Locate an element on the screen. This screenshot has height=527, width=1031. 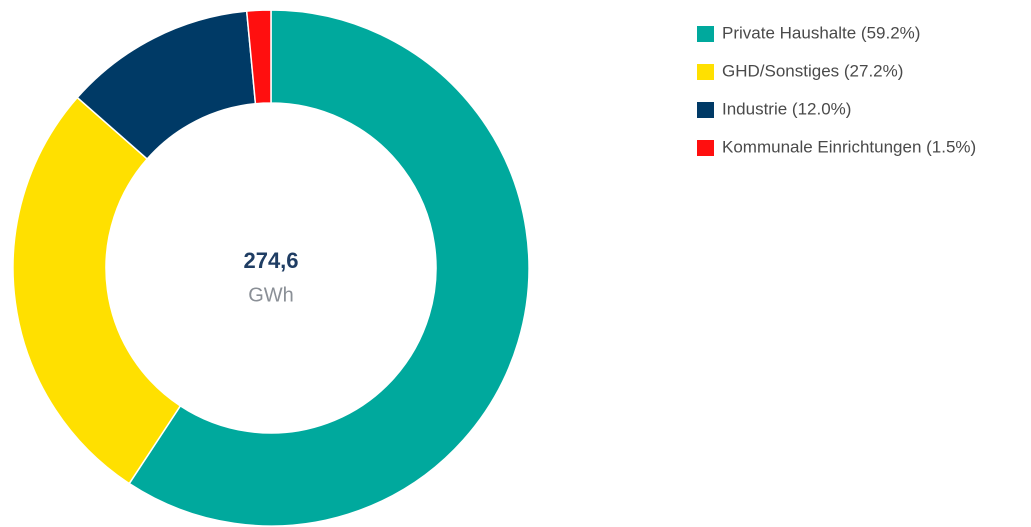
legend-label: Kommunale Einrichtungen (1.5%) is located at coordinates (849, 146).